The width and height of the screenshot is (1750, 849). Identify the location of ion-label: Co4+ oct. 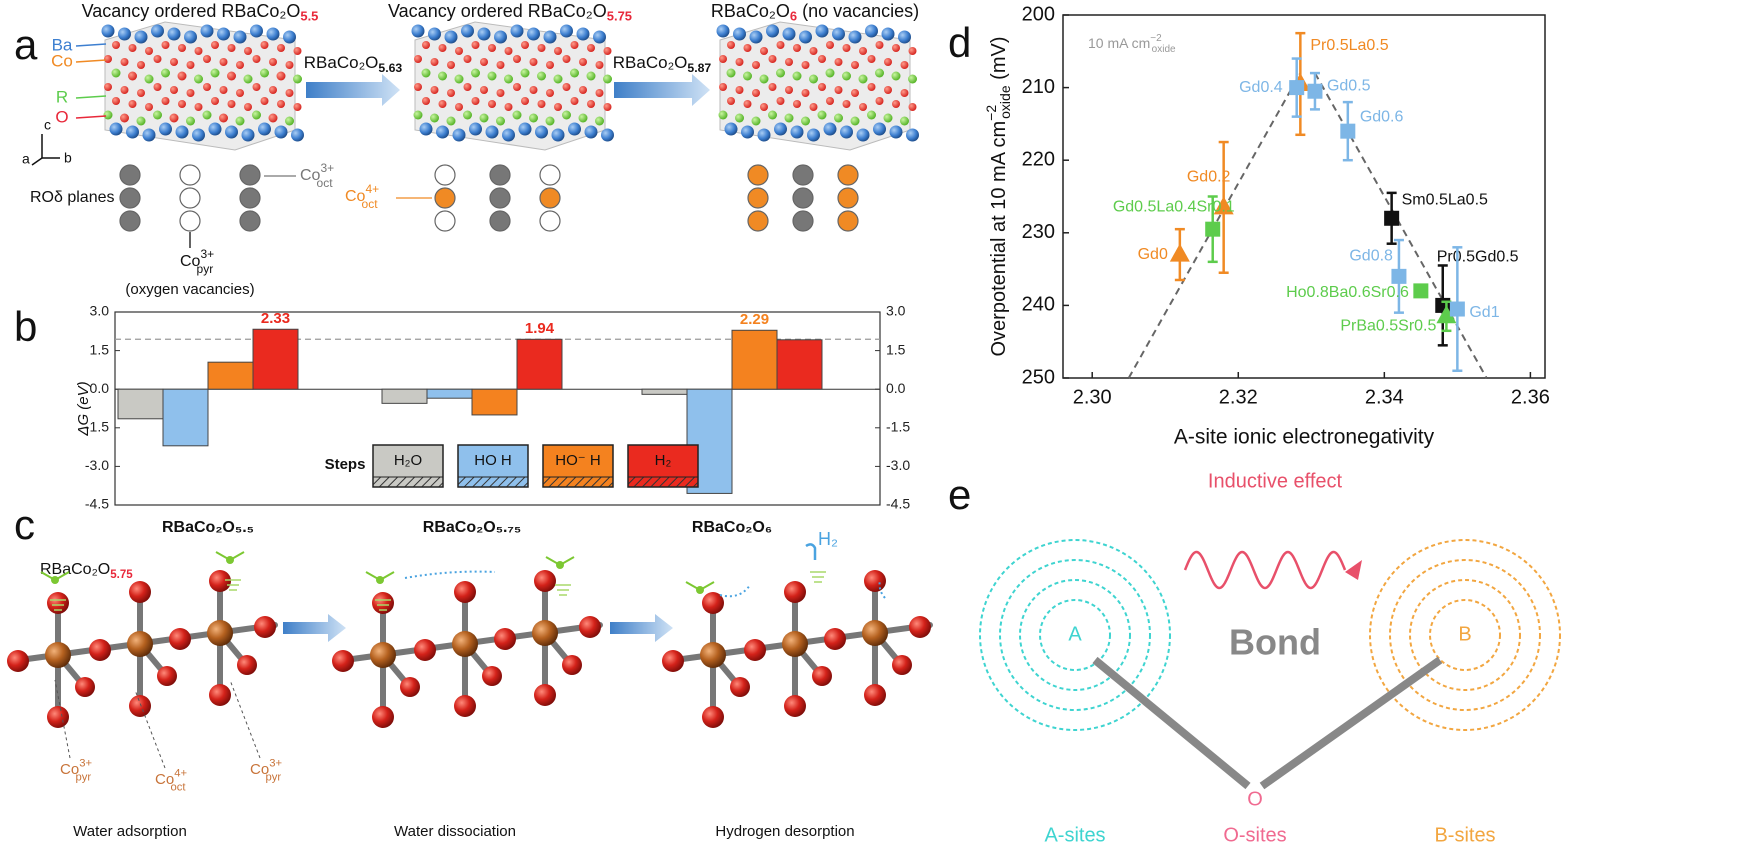
(362, 196).